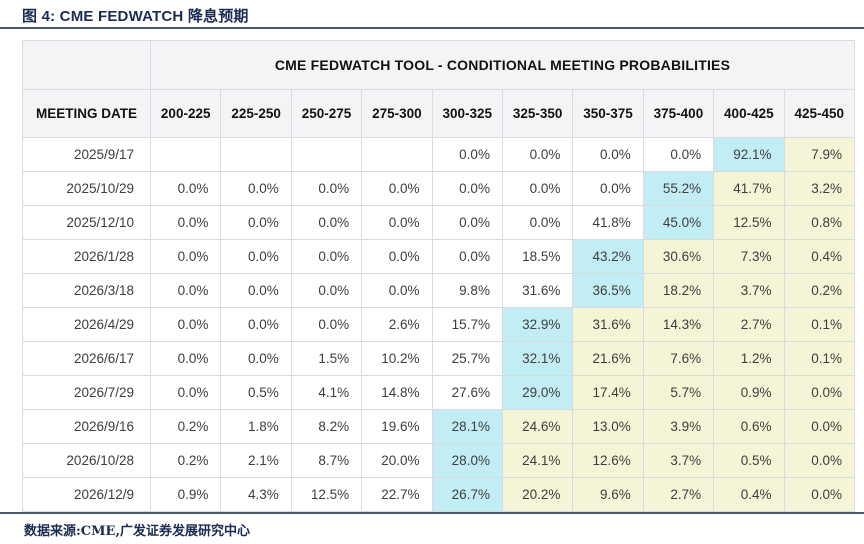  What do you see at coordinates (467, 113) in the screenshot?
I see `rate-range-header: 300-325` at bounding box center [467, 113].